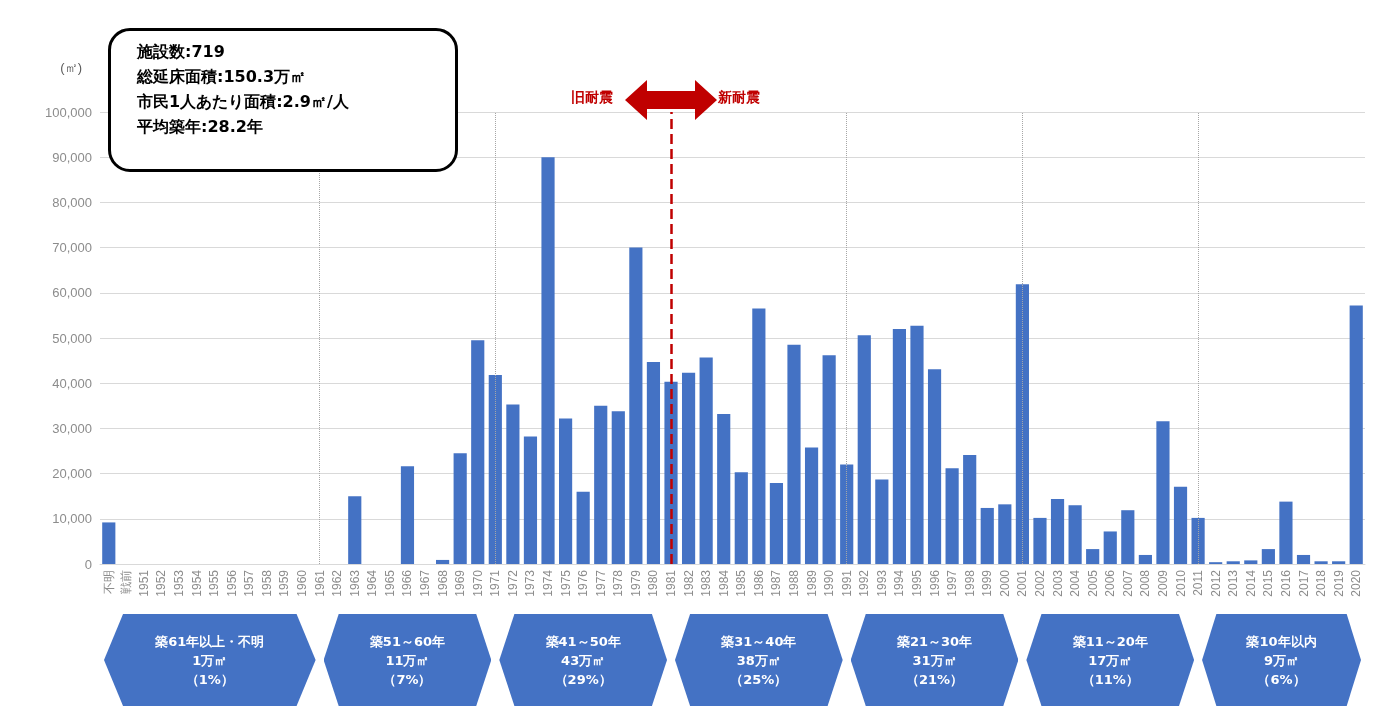  Describe the element at coordinates (600, 583) in the screenshot. I see `x-tick-label: 1977` at that location.